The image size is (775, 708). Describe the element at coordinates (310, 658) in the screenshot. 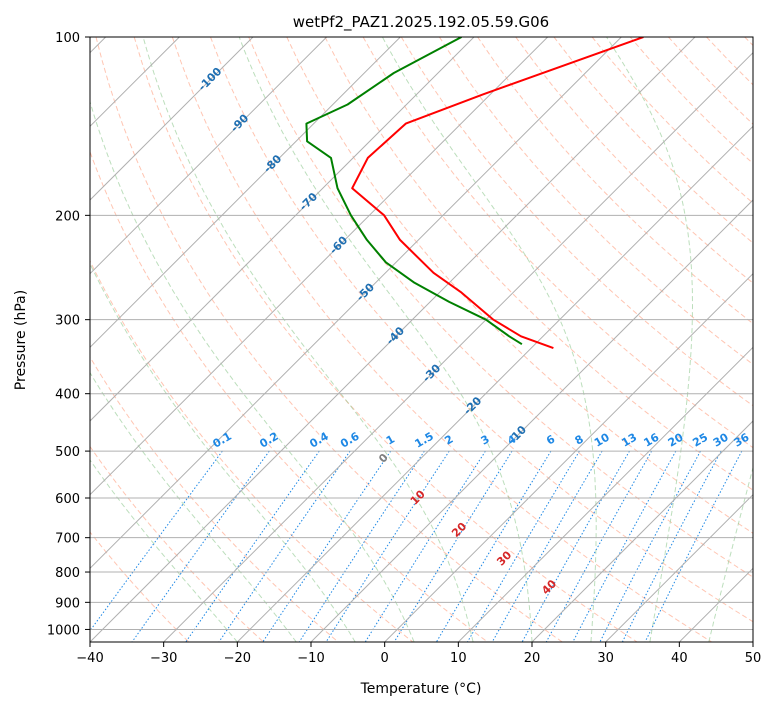

I see `x-tick-label: −10` at that location.